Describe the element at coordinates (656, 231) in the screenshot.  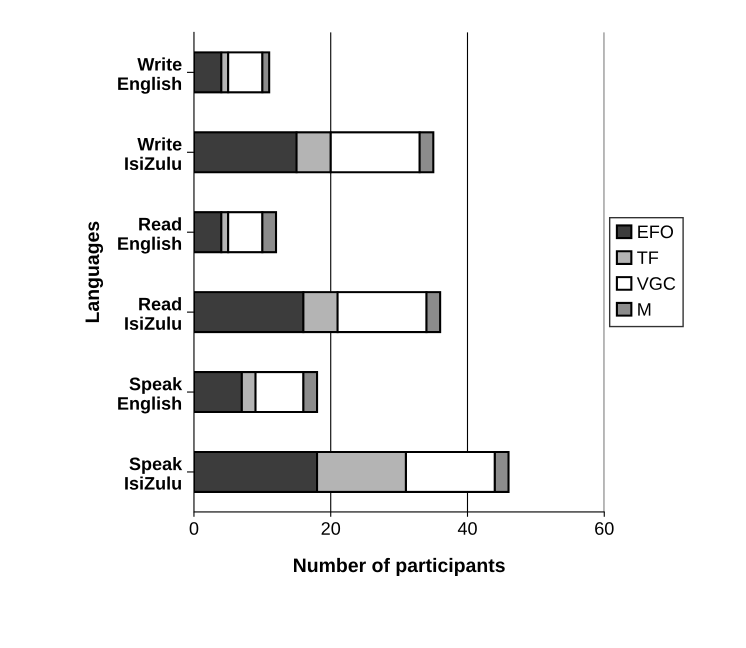
I see `legend-label: EFO` at that location.